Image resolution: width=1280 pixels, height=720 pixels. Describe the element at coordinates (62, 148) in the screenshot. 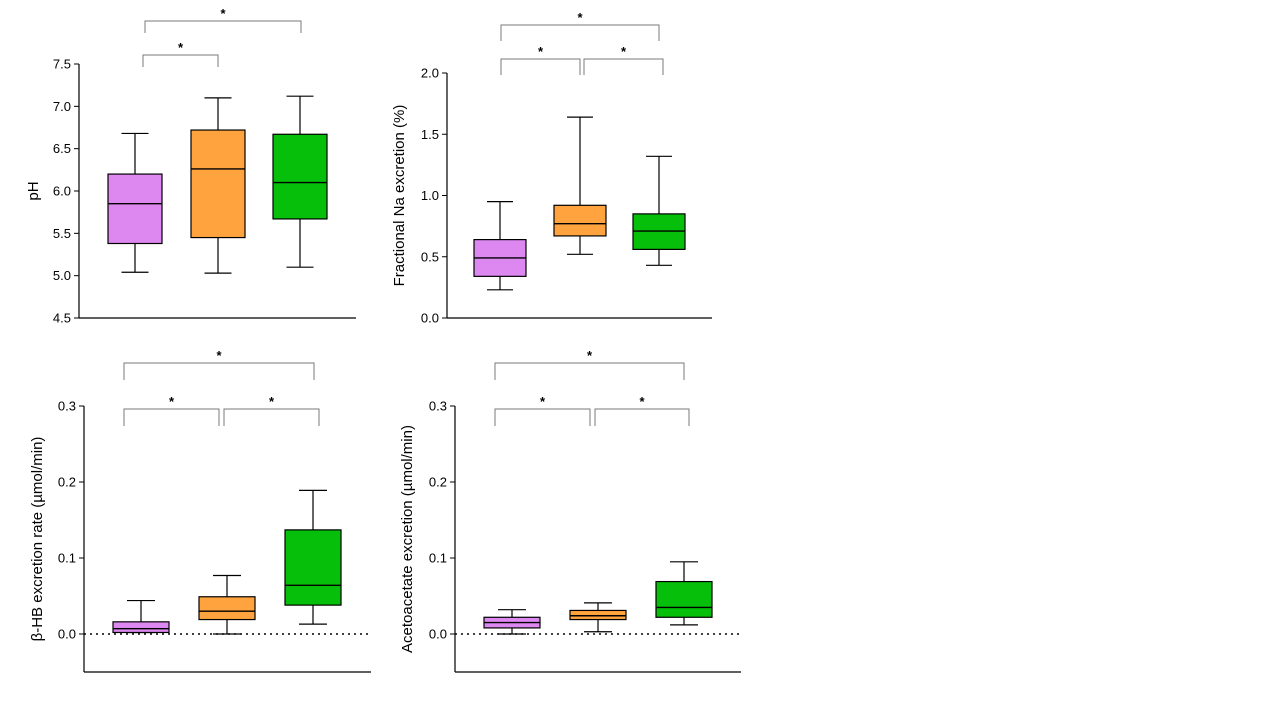

I see `y-tick-label: 6.5` at that location.